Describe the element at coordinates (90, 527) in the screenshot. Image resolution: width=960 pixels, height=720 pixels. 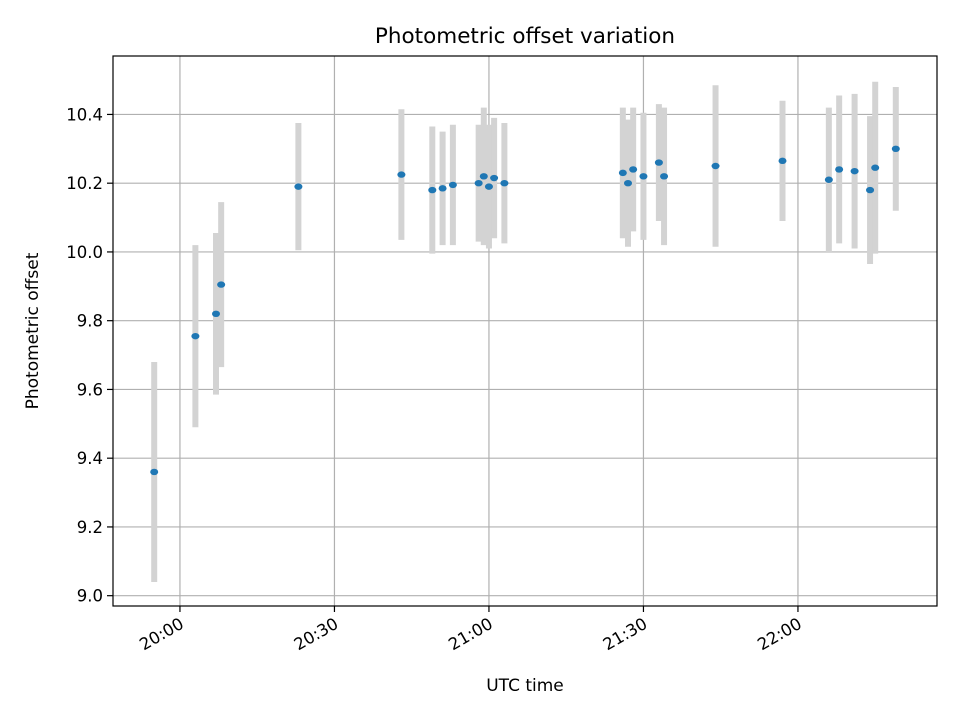
I see `y-tick-label: 9.2` at that location.